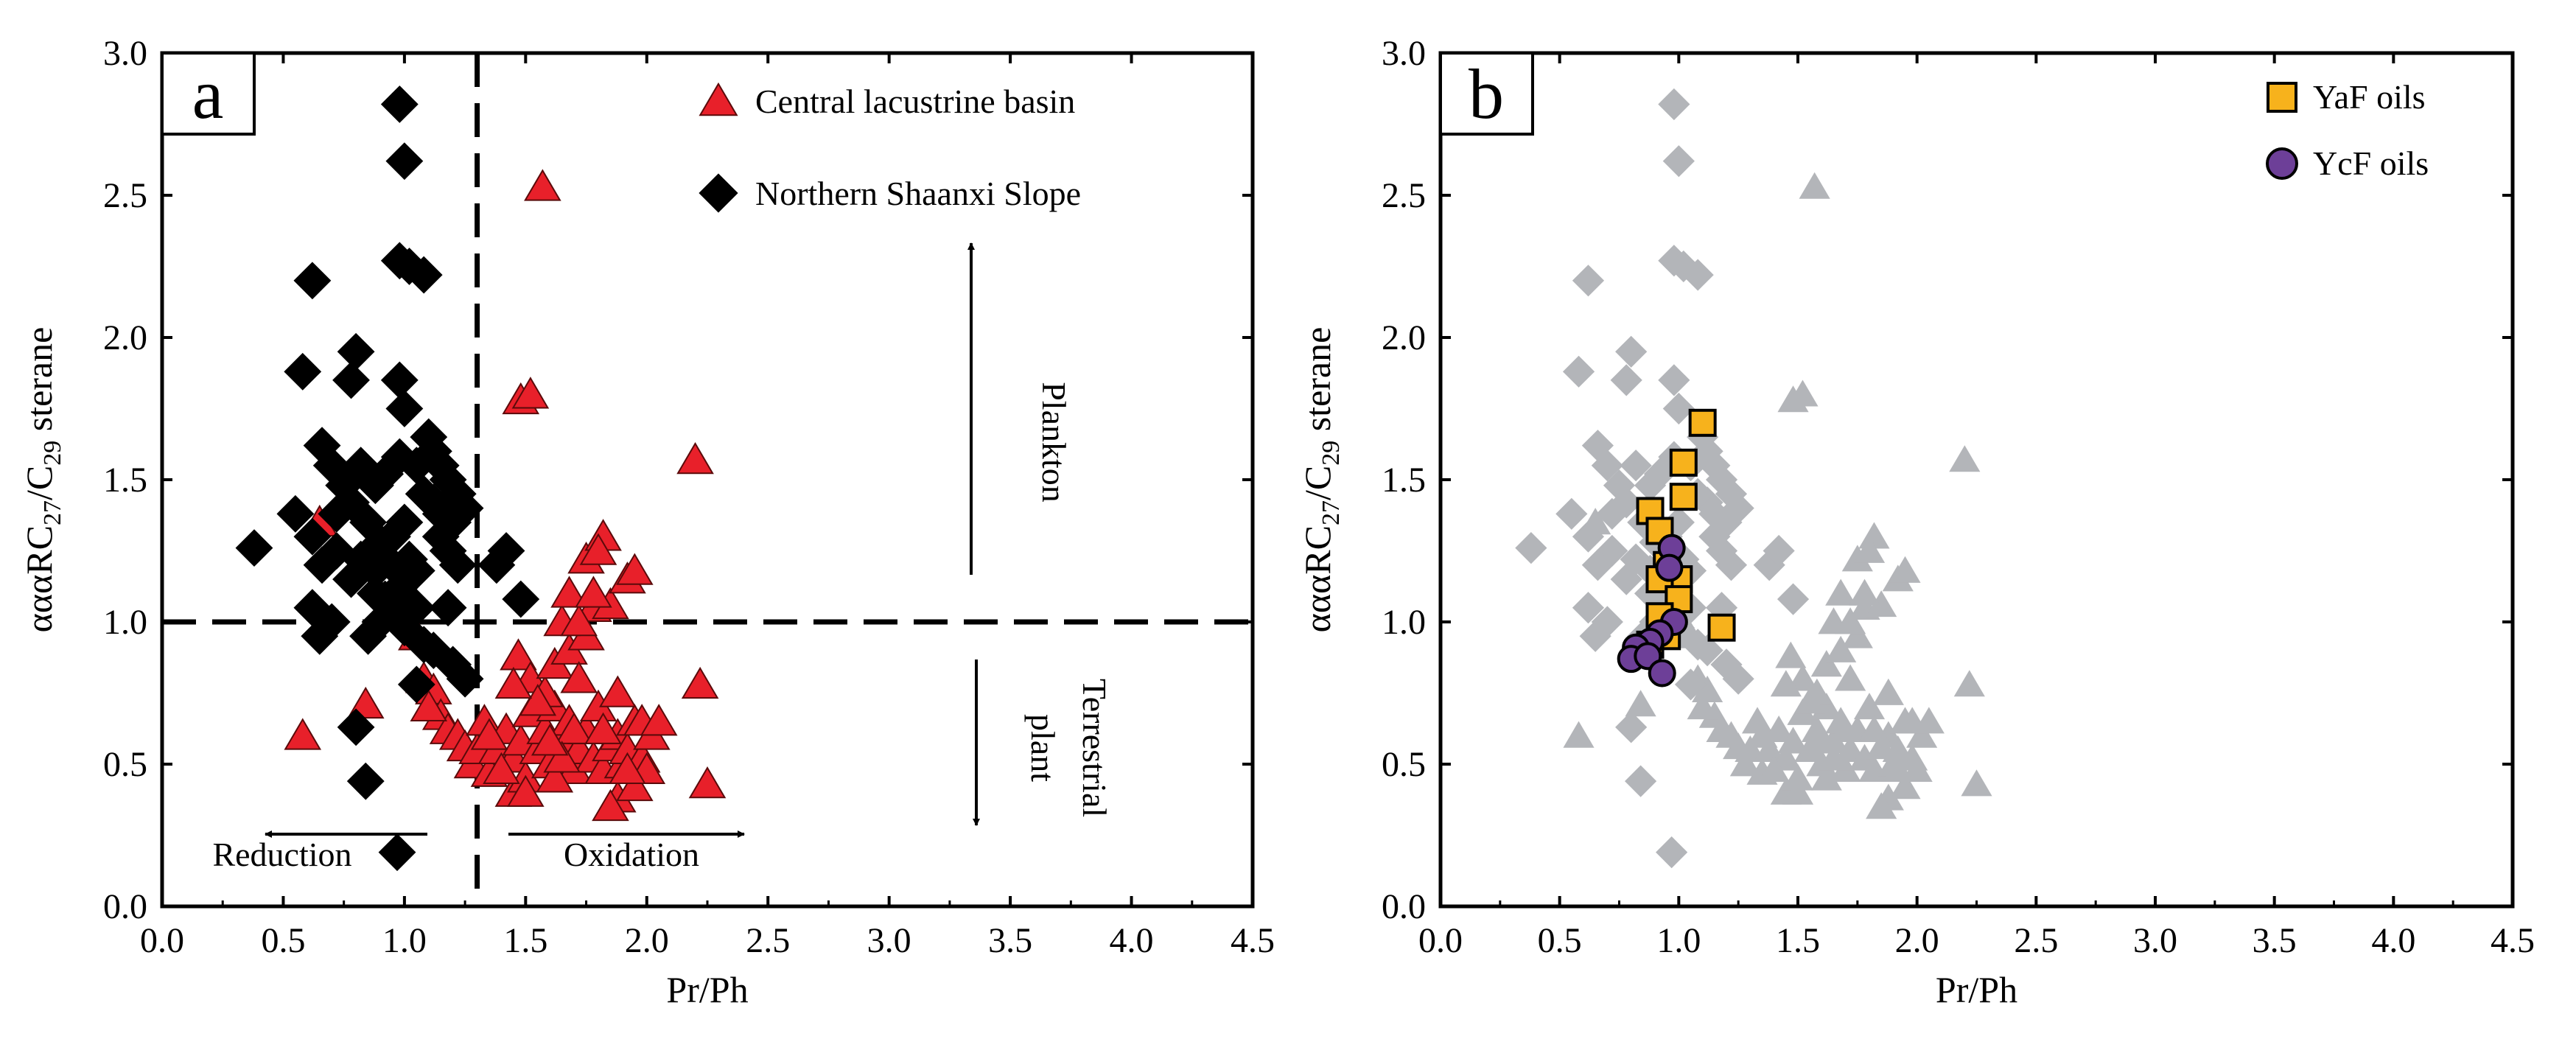 This screenshot has width=2576, height=1039. What do you see at coordinates (1678, 940) in the screenshot?
I see `x-tick-label: 1.0` at bounding box center [1678, 940].